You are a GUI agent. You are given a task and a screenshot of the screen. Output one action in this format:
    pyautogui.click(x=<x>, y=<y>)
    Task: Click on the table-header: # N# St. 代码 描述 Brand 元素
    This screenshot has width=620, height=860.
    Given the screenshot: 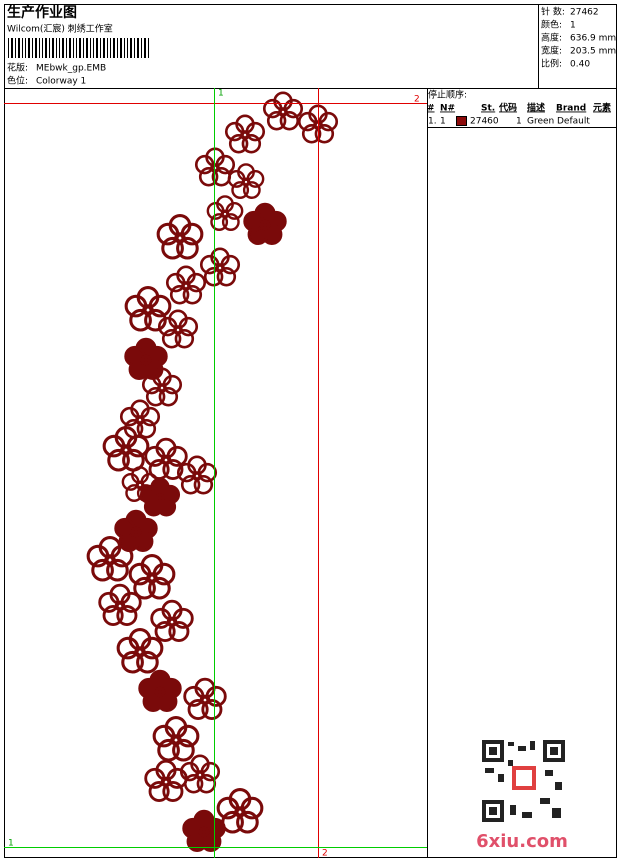 What is the action you would take?
    pyautogui.click(x=519, y=108)
    